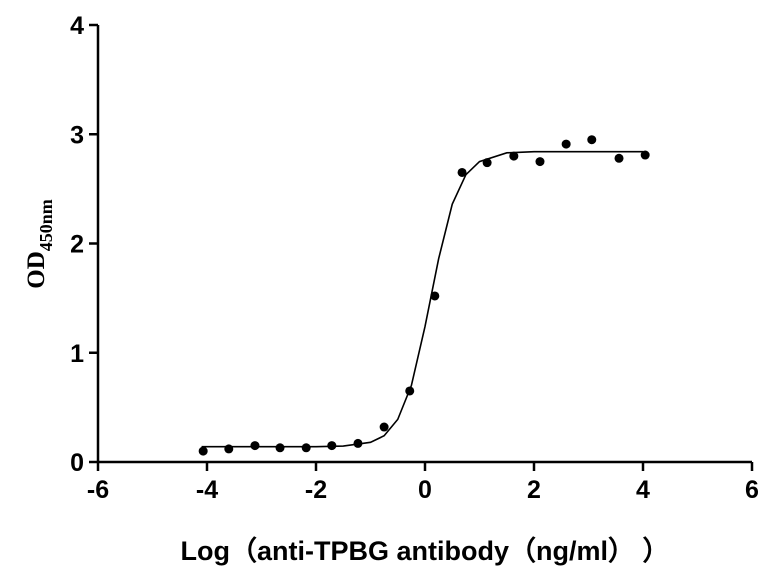 Image resolution: width=769 pixels, height=575 pixels. Describe the element at coordinates (752, 490) in the screenshot. I see `x-tick-label: 6` at that location.